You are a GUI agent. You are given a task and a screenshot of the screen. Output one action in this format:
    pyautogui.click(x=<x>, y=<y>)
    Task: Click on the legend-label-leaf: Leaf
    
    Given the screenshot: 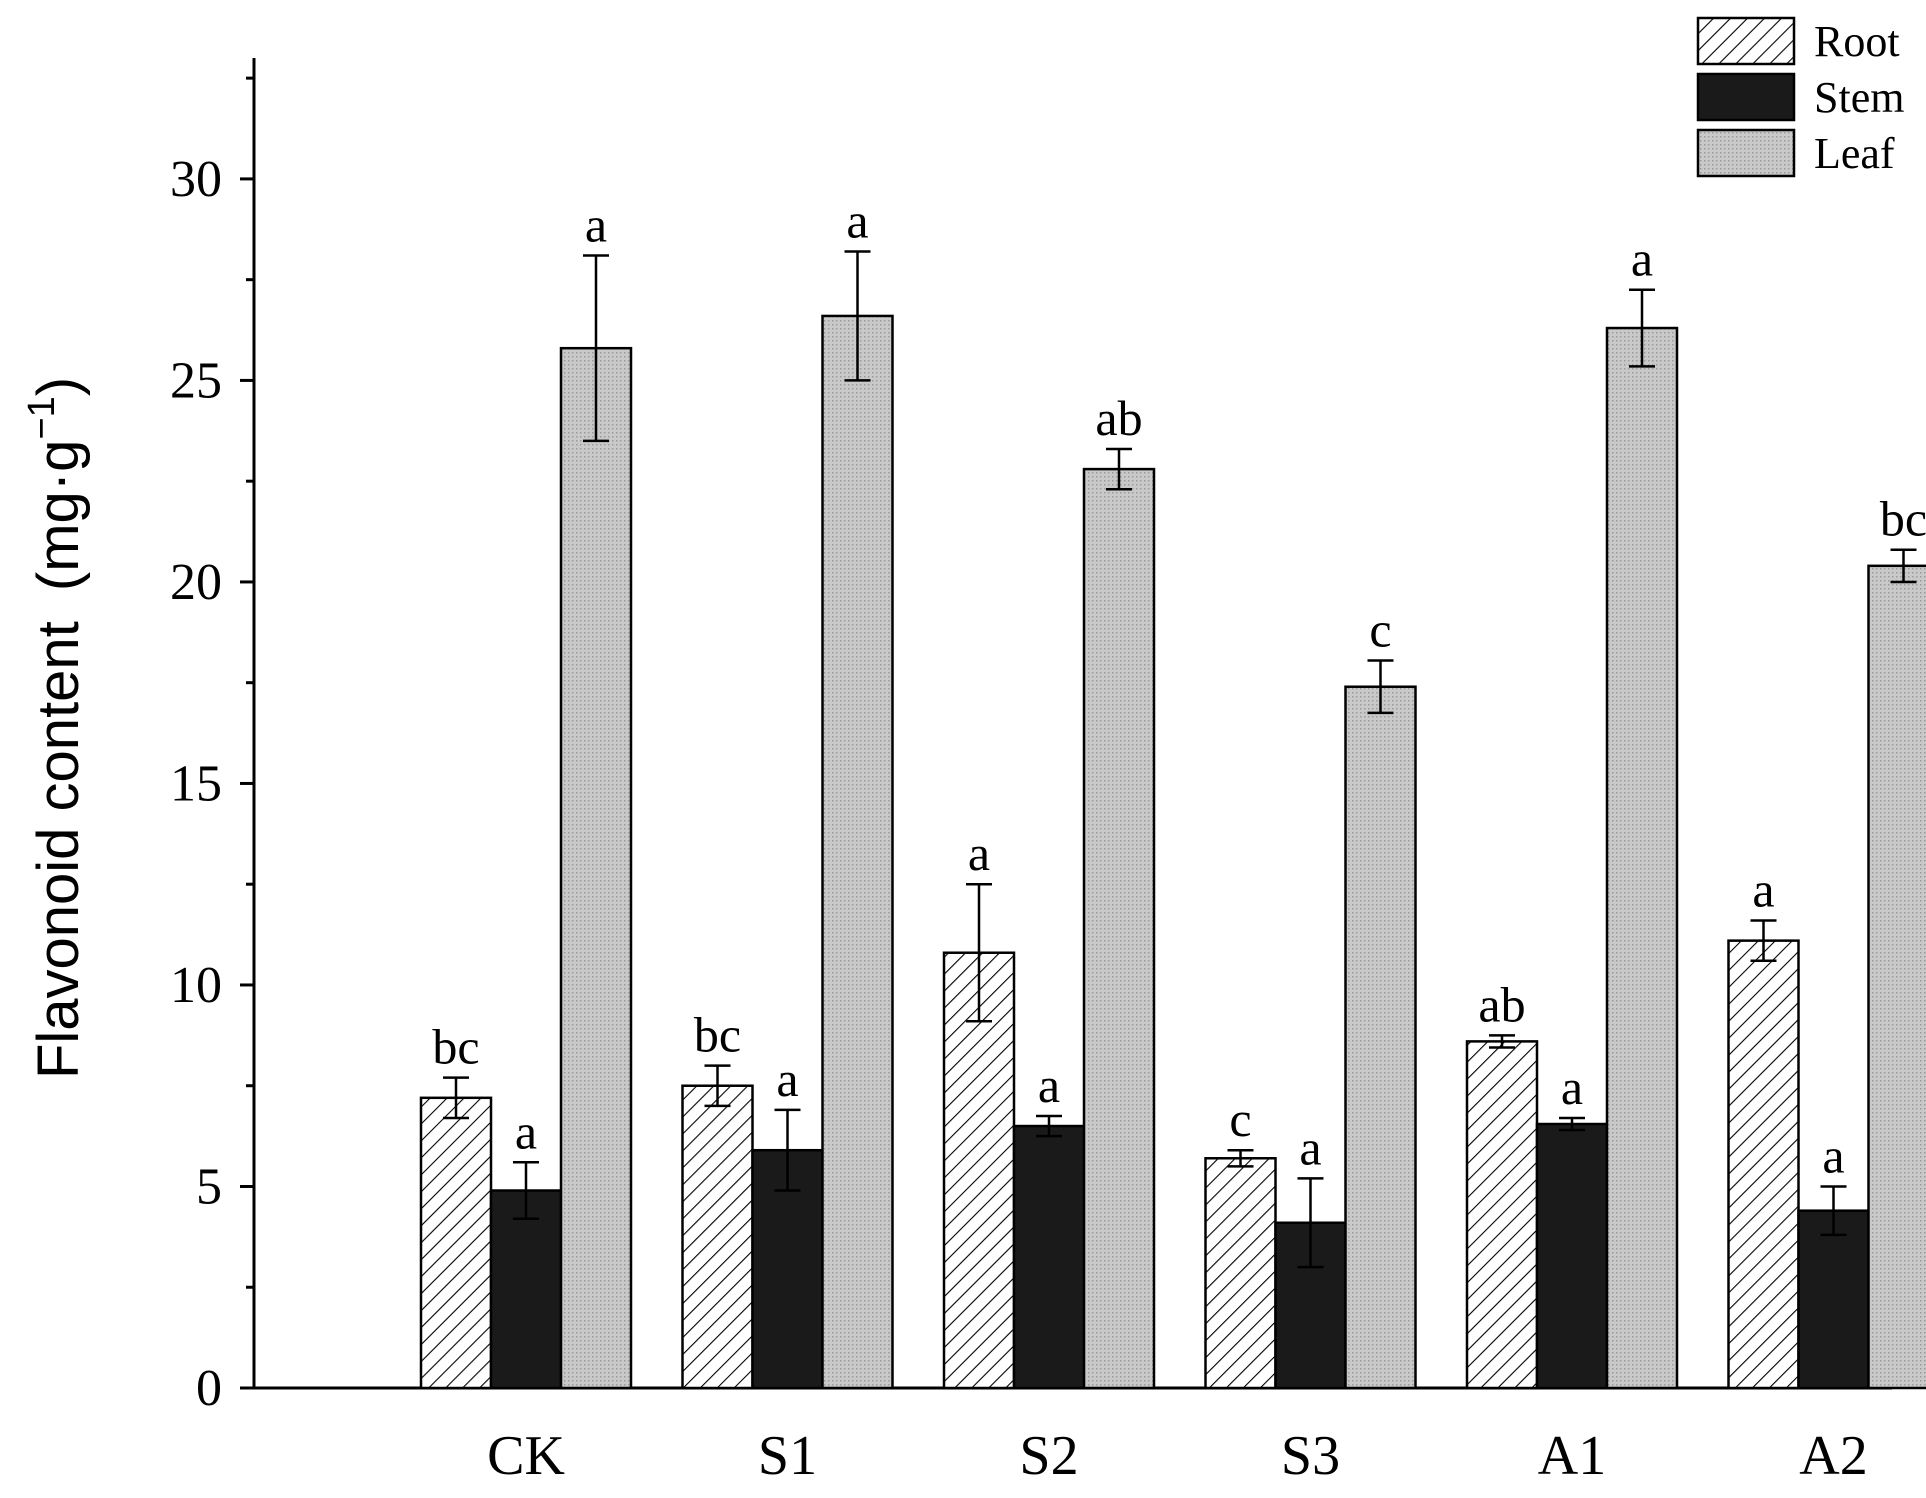 What is the action you would take?
    pyautogui.click(x=1854, y=153)
    